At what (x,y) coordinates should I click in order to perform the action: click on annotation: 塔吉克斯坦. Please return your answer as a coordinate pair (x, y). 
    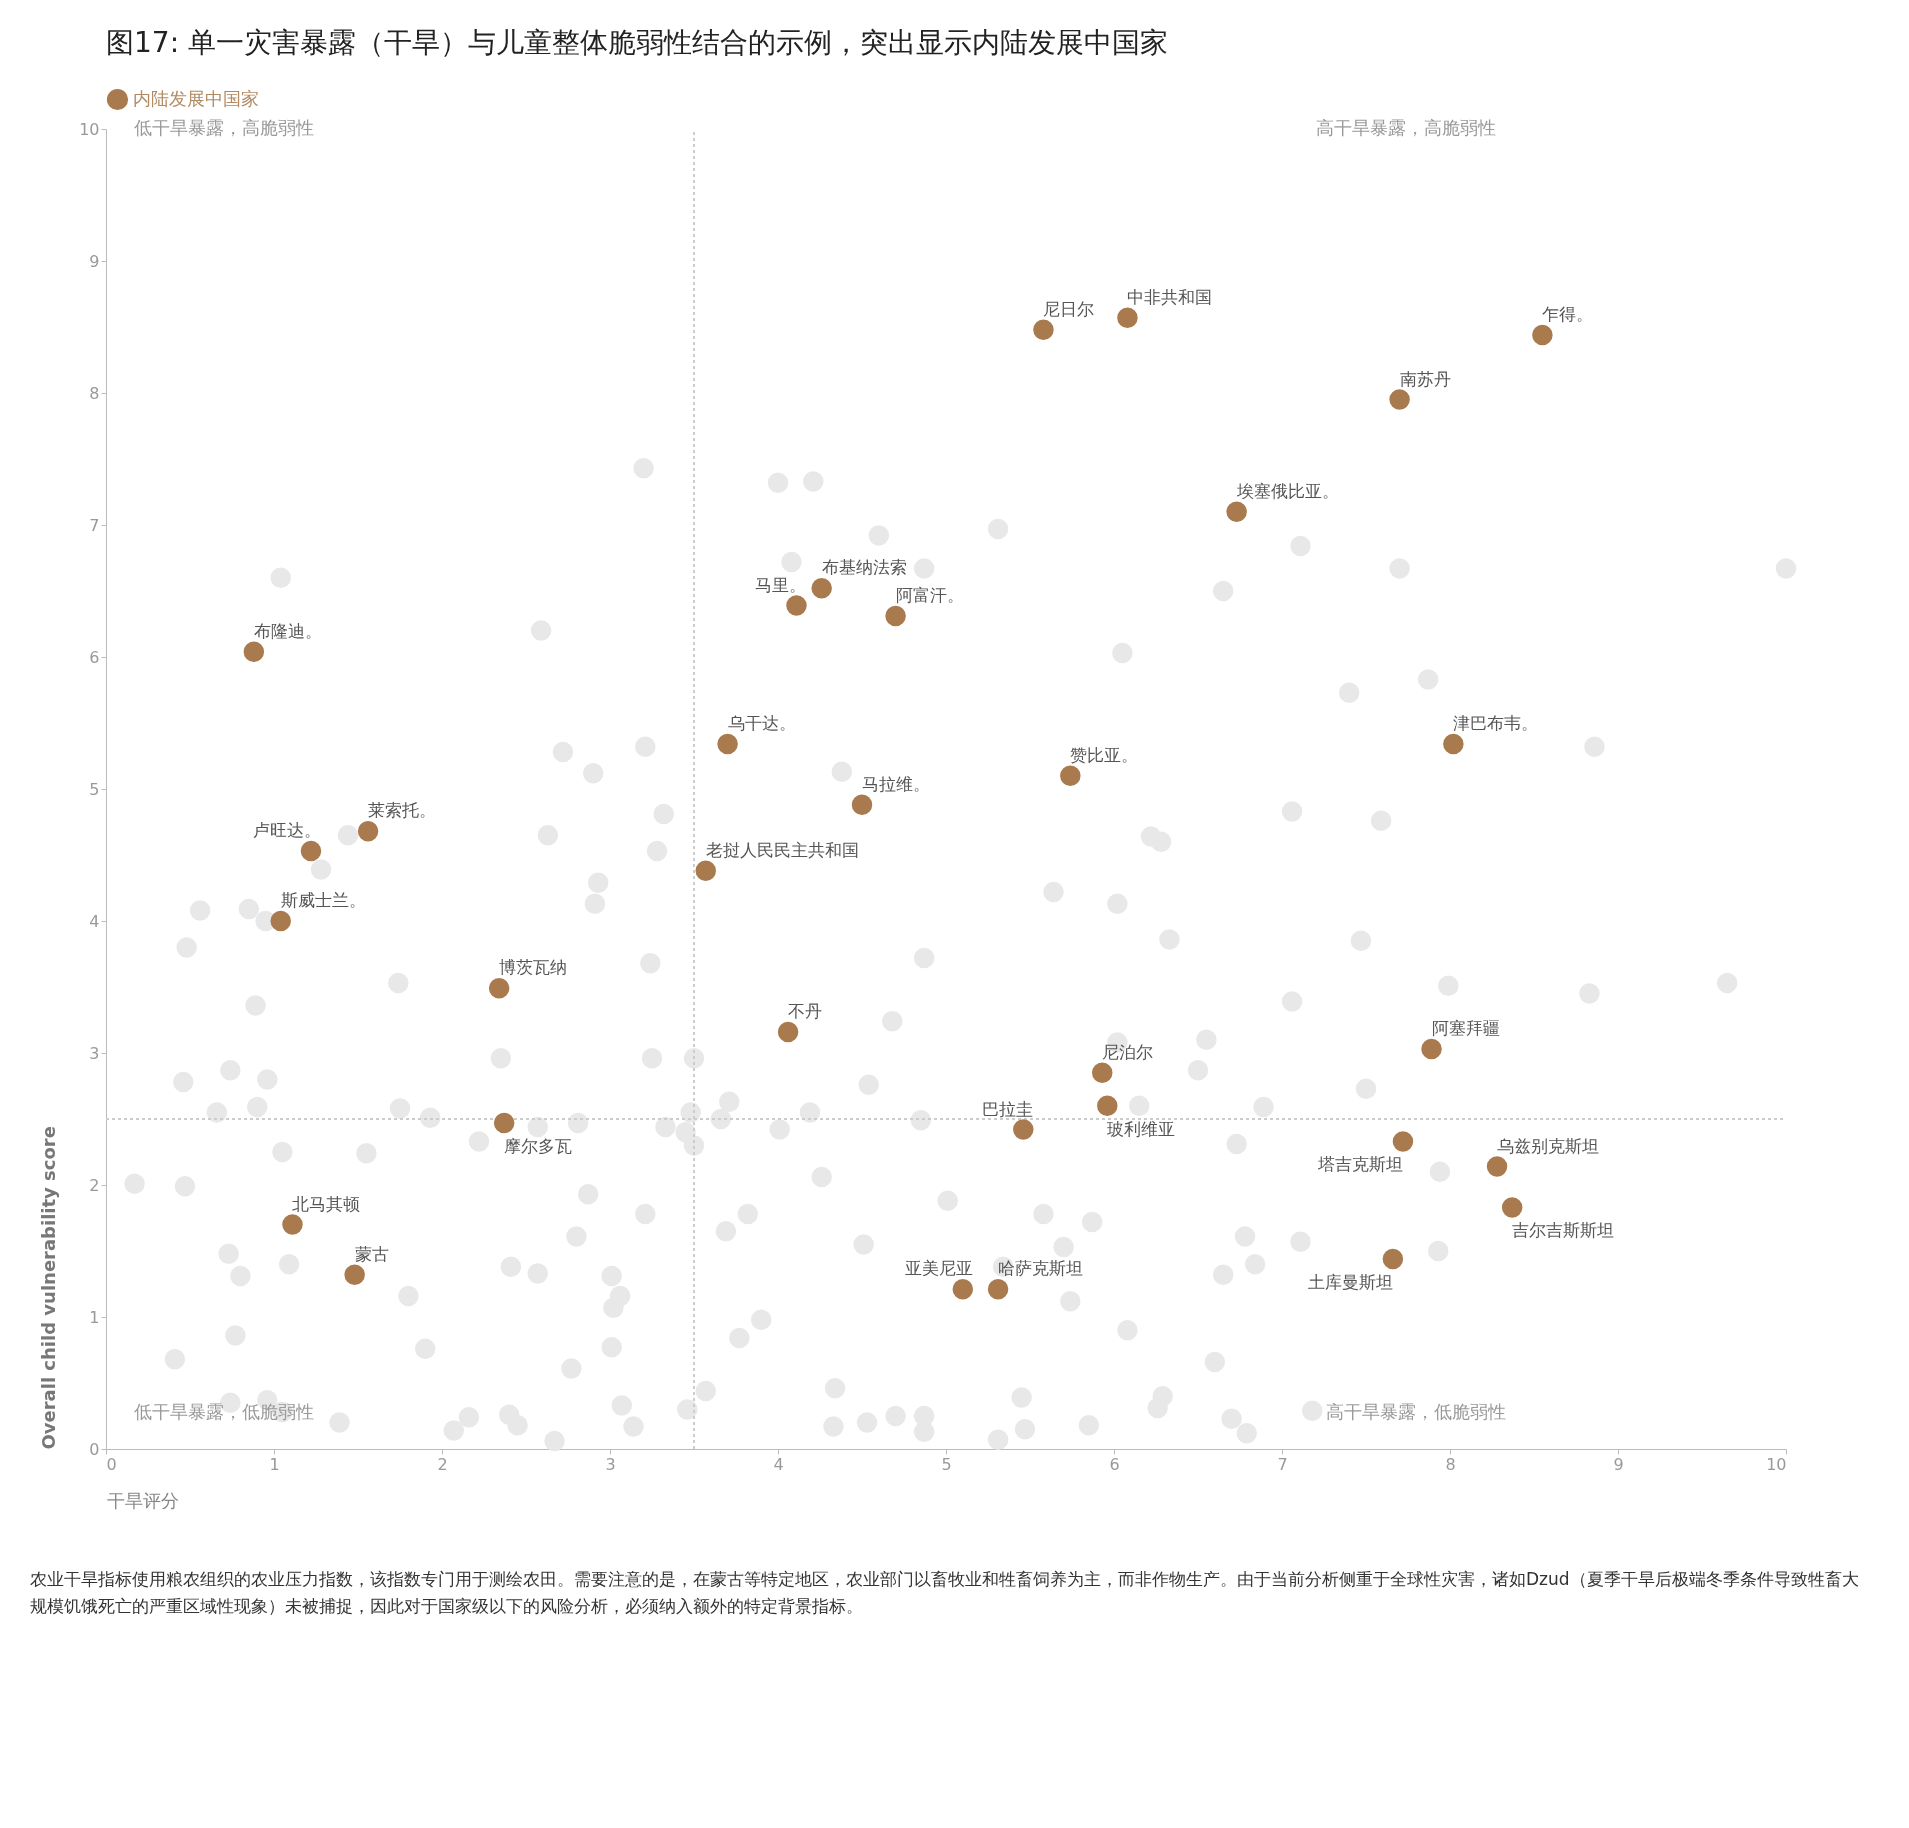
    Looking at the image, I should click on (1359, 1164).